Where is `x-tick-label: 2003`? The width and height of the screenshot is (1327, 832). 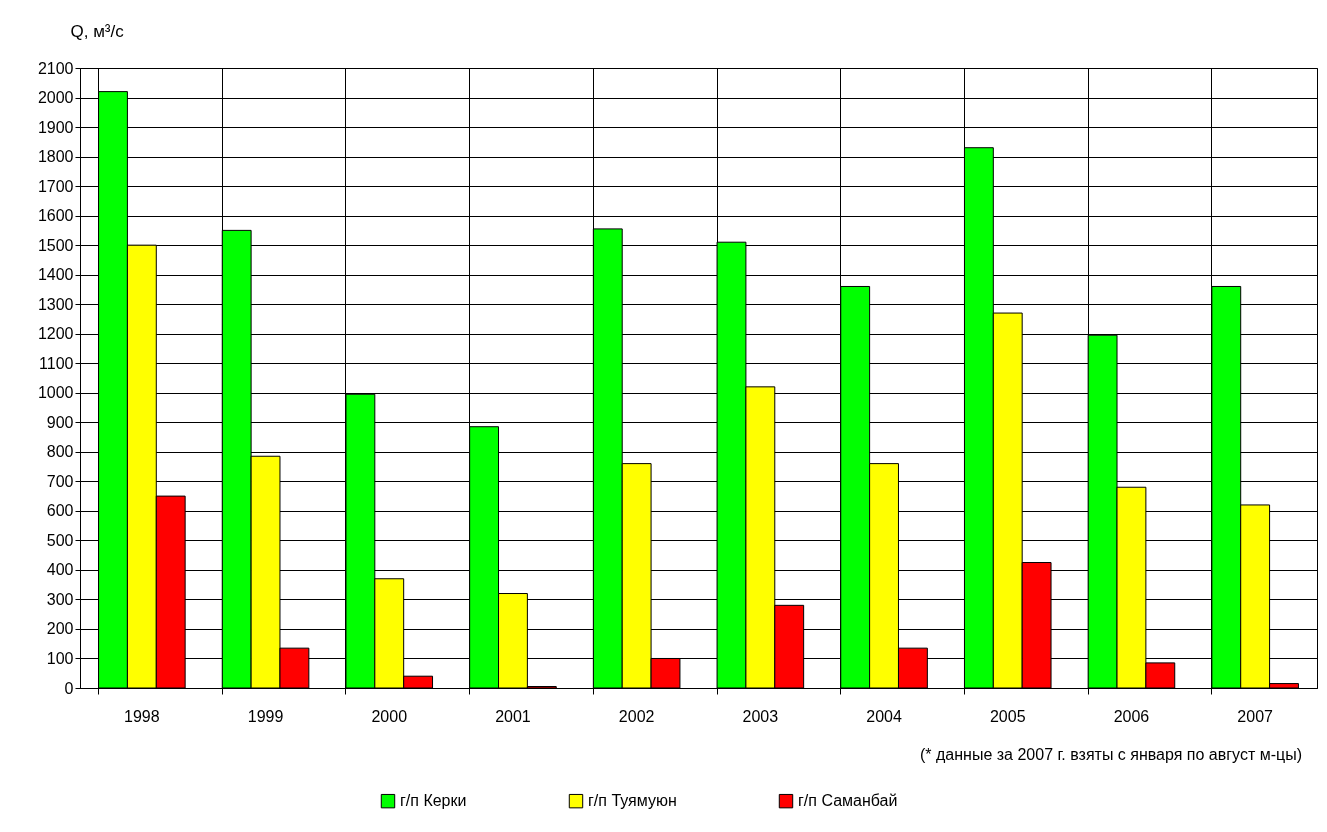 x-tick-label: 2003 is located at coordinates (760, 716).